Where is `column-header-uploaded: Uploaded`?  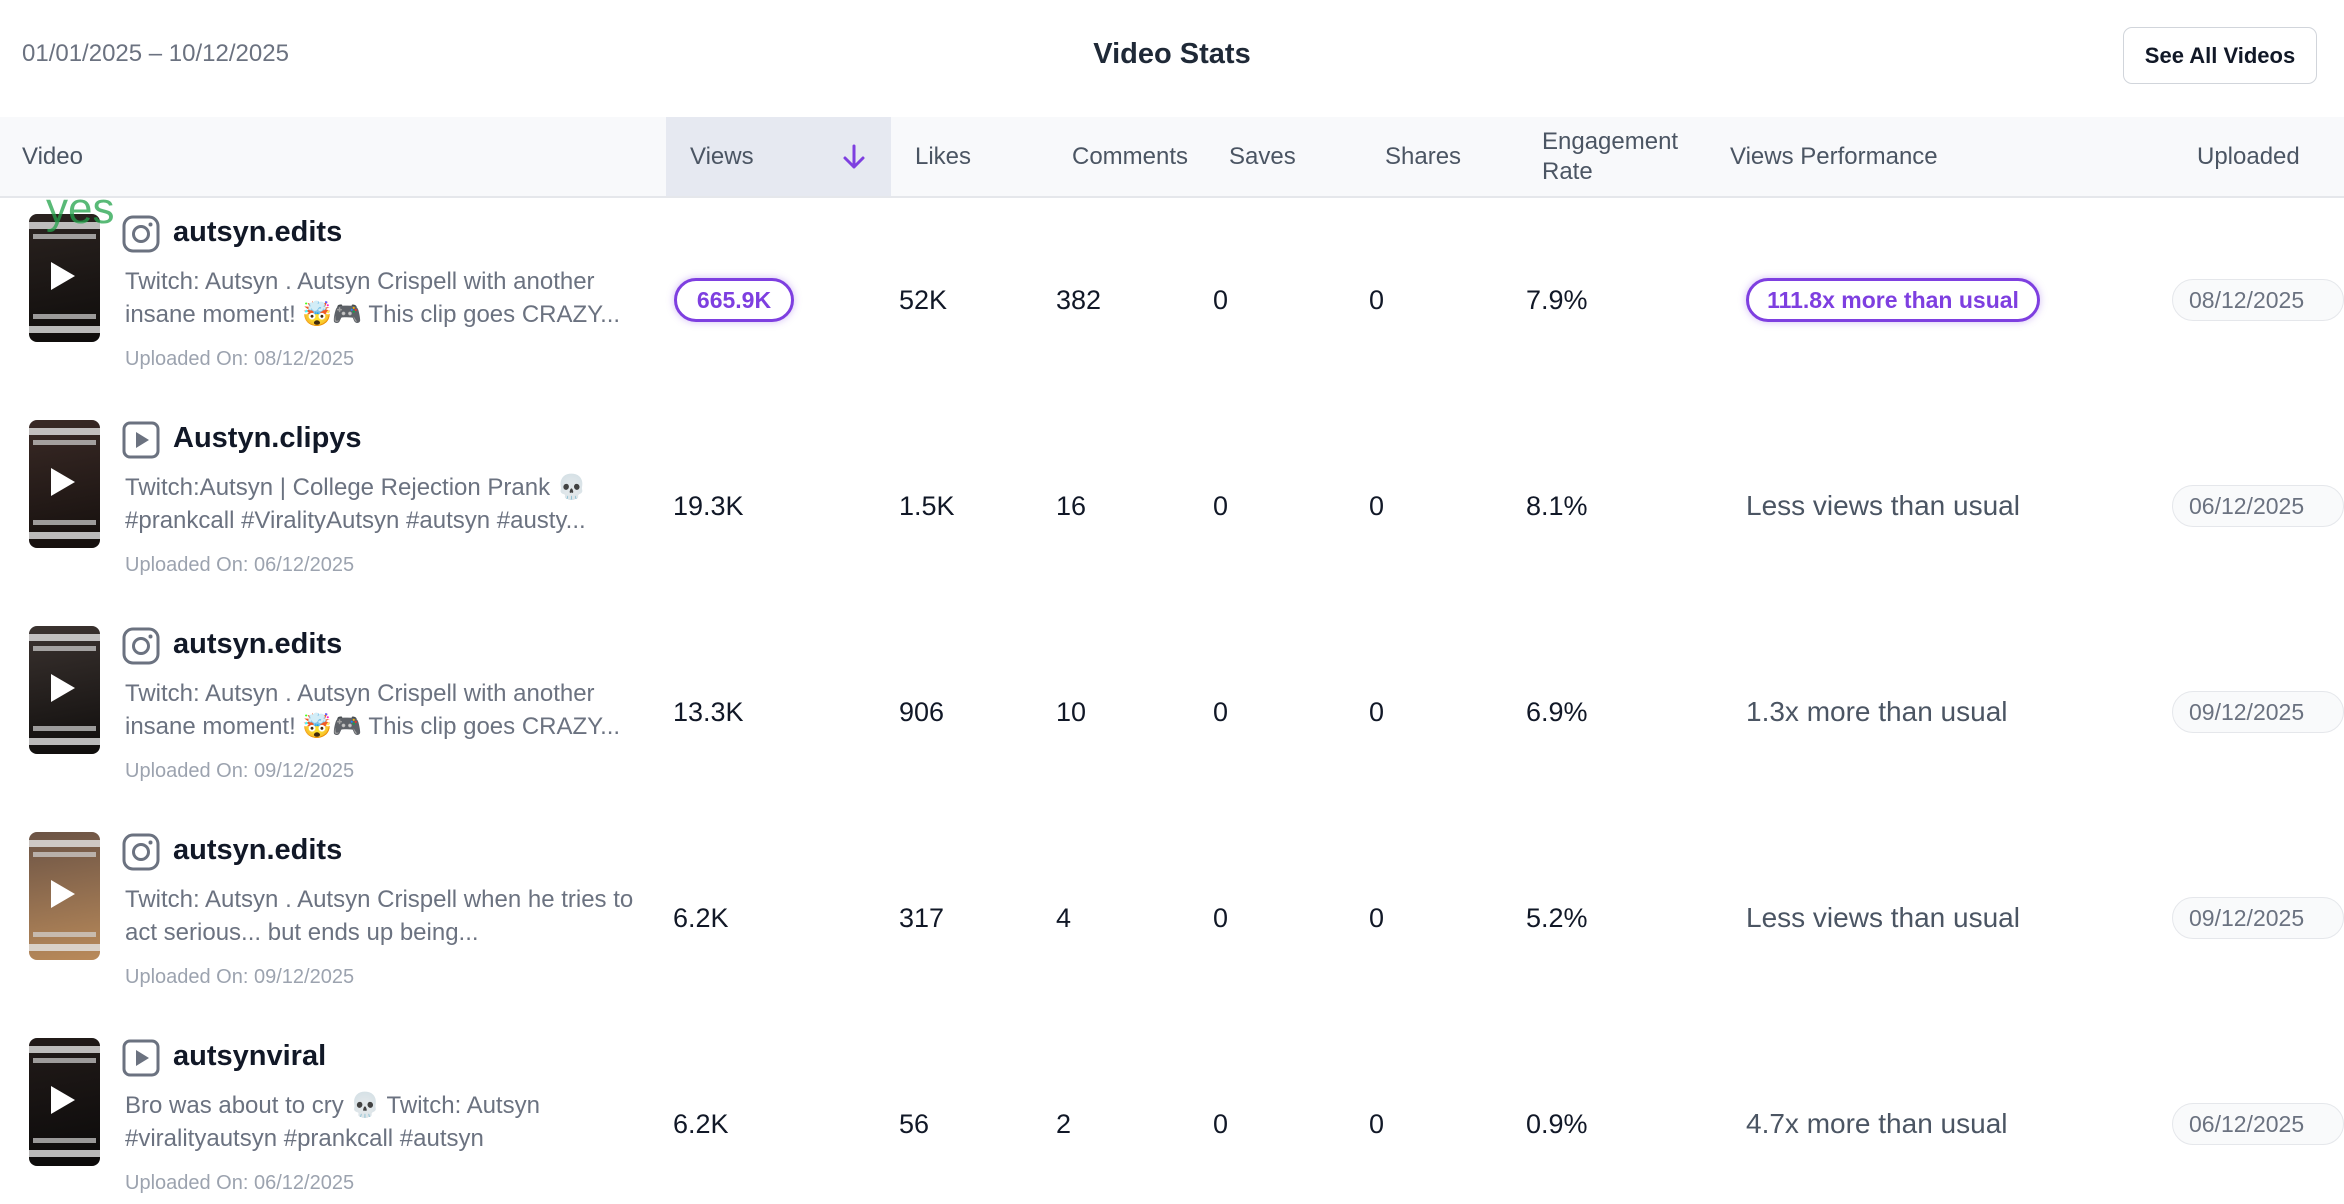
column-header-uploaded: Uploaded is located at coordinates (2248, 156).